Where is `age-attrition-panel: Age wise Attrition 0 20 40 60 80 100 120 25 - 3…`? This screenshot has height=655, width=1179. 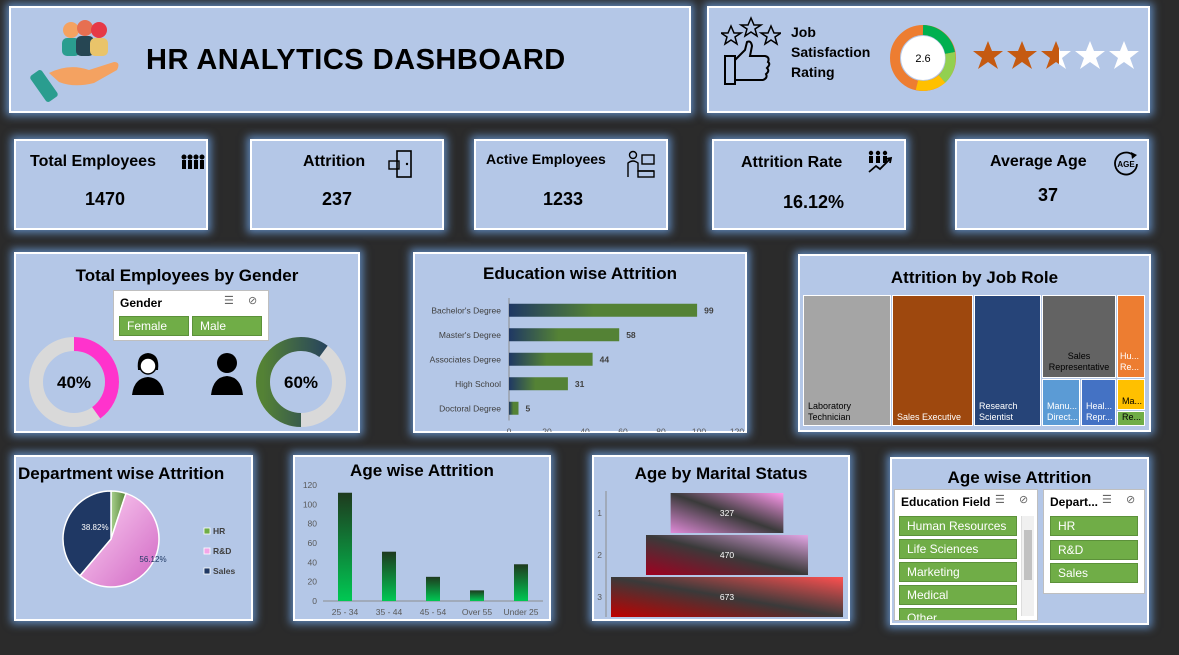
age-attrition-panel: Age wise Attrition 0 20 40 60 80 100 120 25 - 3… is located at coordinates (422, 538).